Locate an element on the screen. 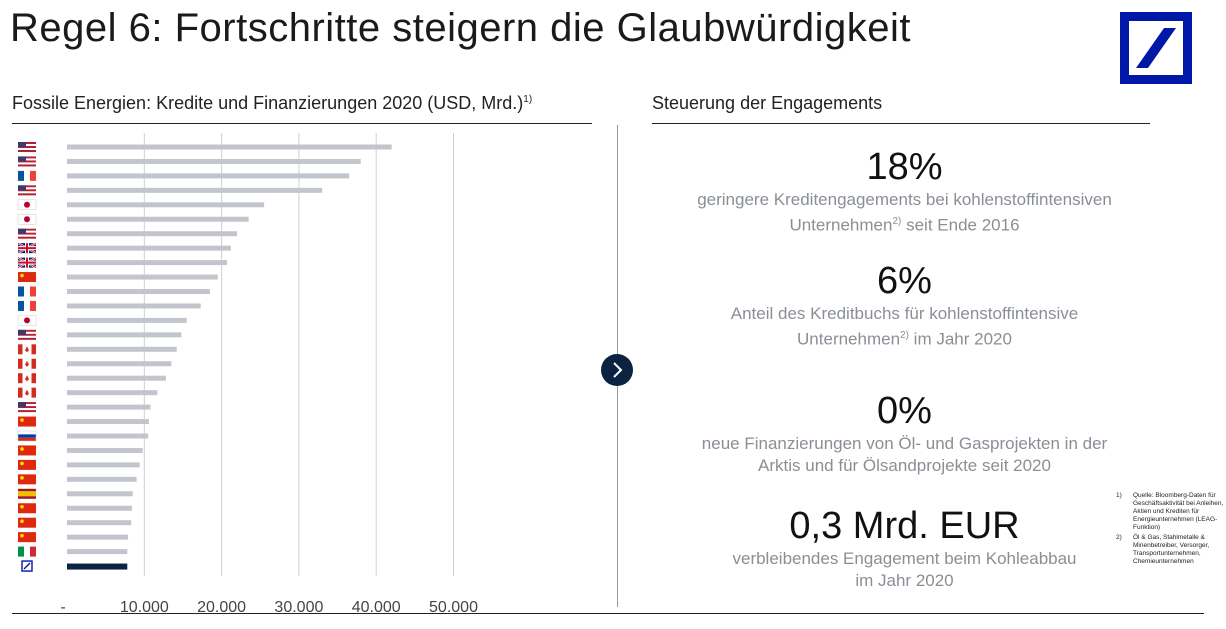  flag-es-icon is located at coordinates (27, 493).